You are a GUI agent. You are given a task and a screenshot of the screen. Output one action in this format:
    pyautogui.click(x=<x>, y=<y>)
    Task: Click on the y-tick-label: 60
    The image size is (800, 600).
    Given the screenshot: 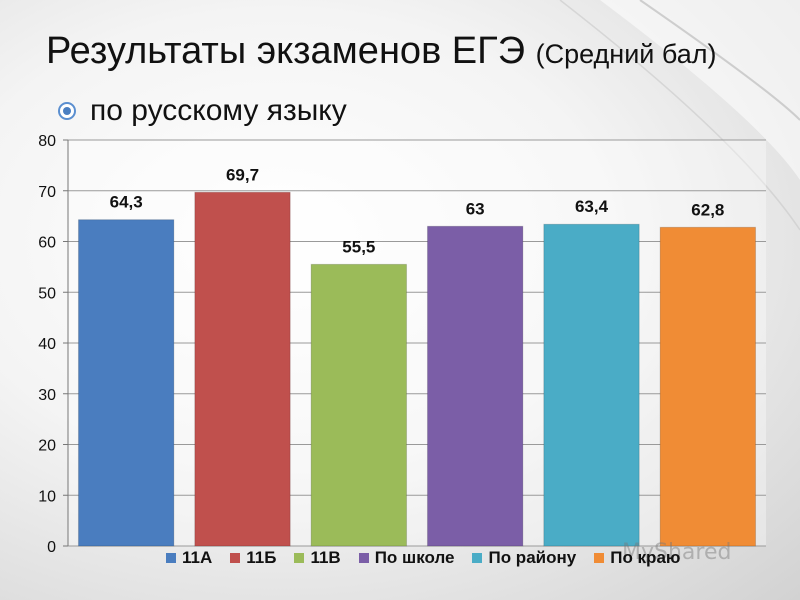 What is the action you would take?
    pyautogui.click(x=47, y=243)
    